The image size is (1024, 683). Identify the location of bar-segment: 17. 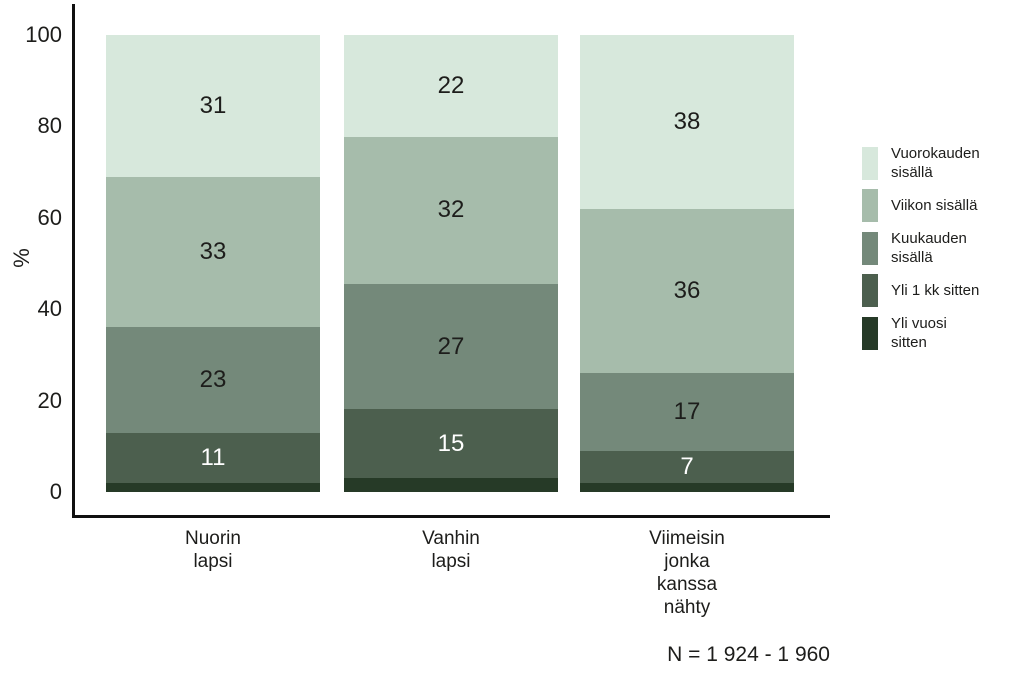
(687, 412).